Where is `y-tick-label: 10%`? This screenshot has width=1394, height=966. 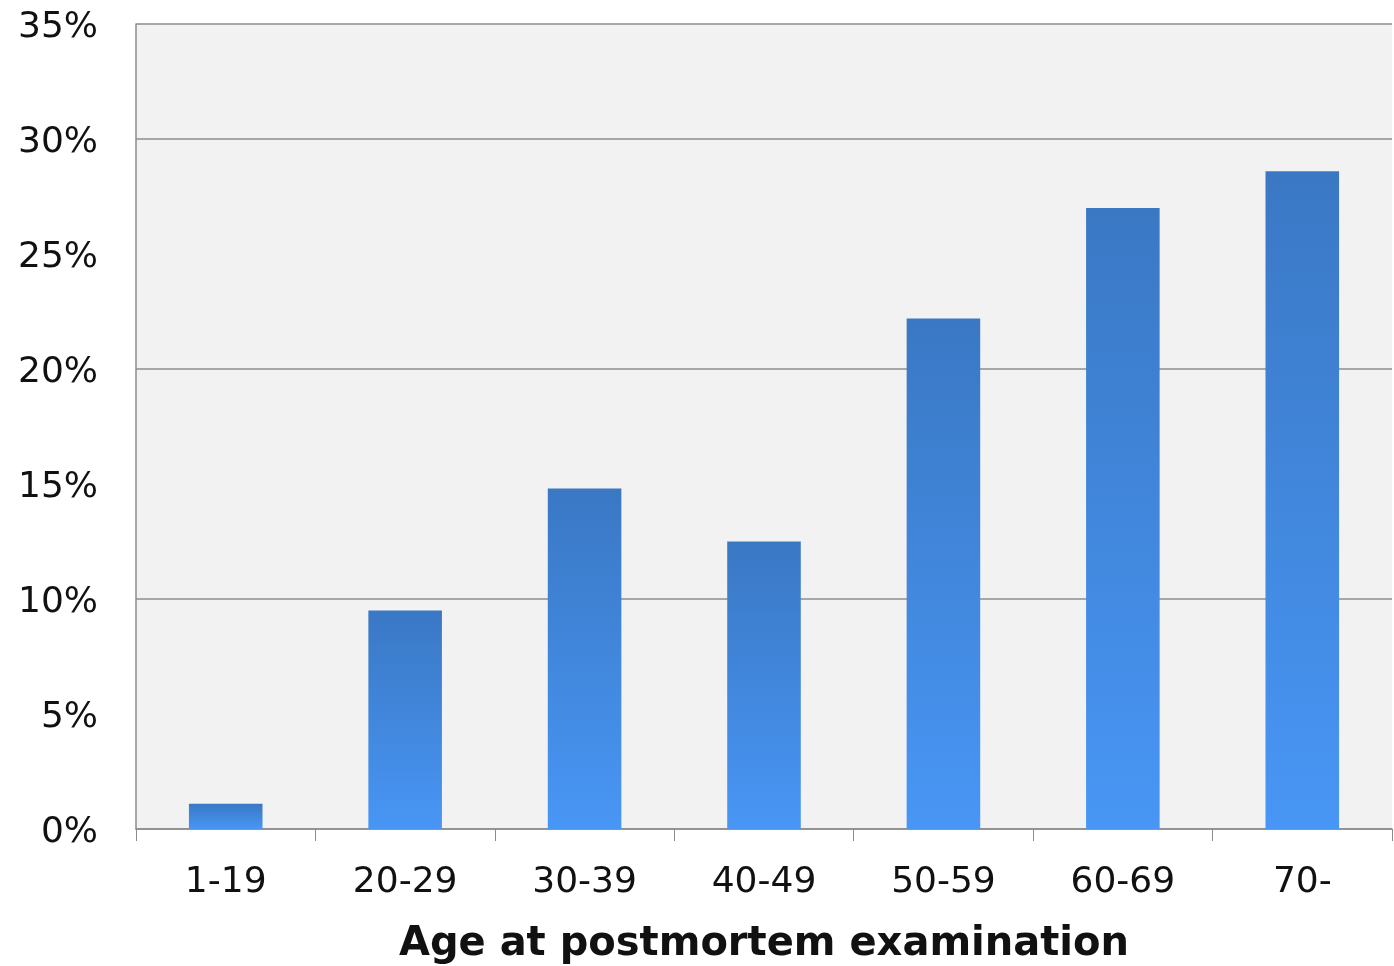
y-tick-label: 10% is located at coordinates (57, 599).